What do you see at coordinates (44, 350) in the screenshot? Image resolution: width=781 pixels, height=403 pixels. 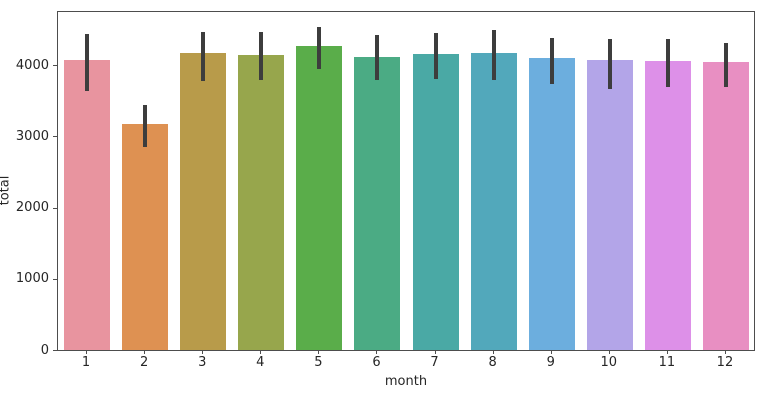 I see `y-tick-label: 0` at bounding box center [44, 350].